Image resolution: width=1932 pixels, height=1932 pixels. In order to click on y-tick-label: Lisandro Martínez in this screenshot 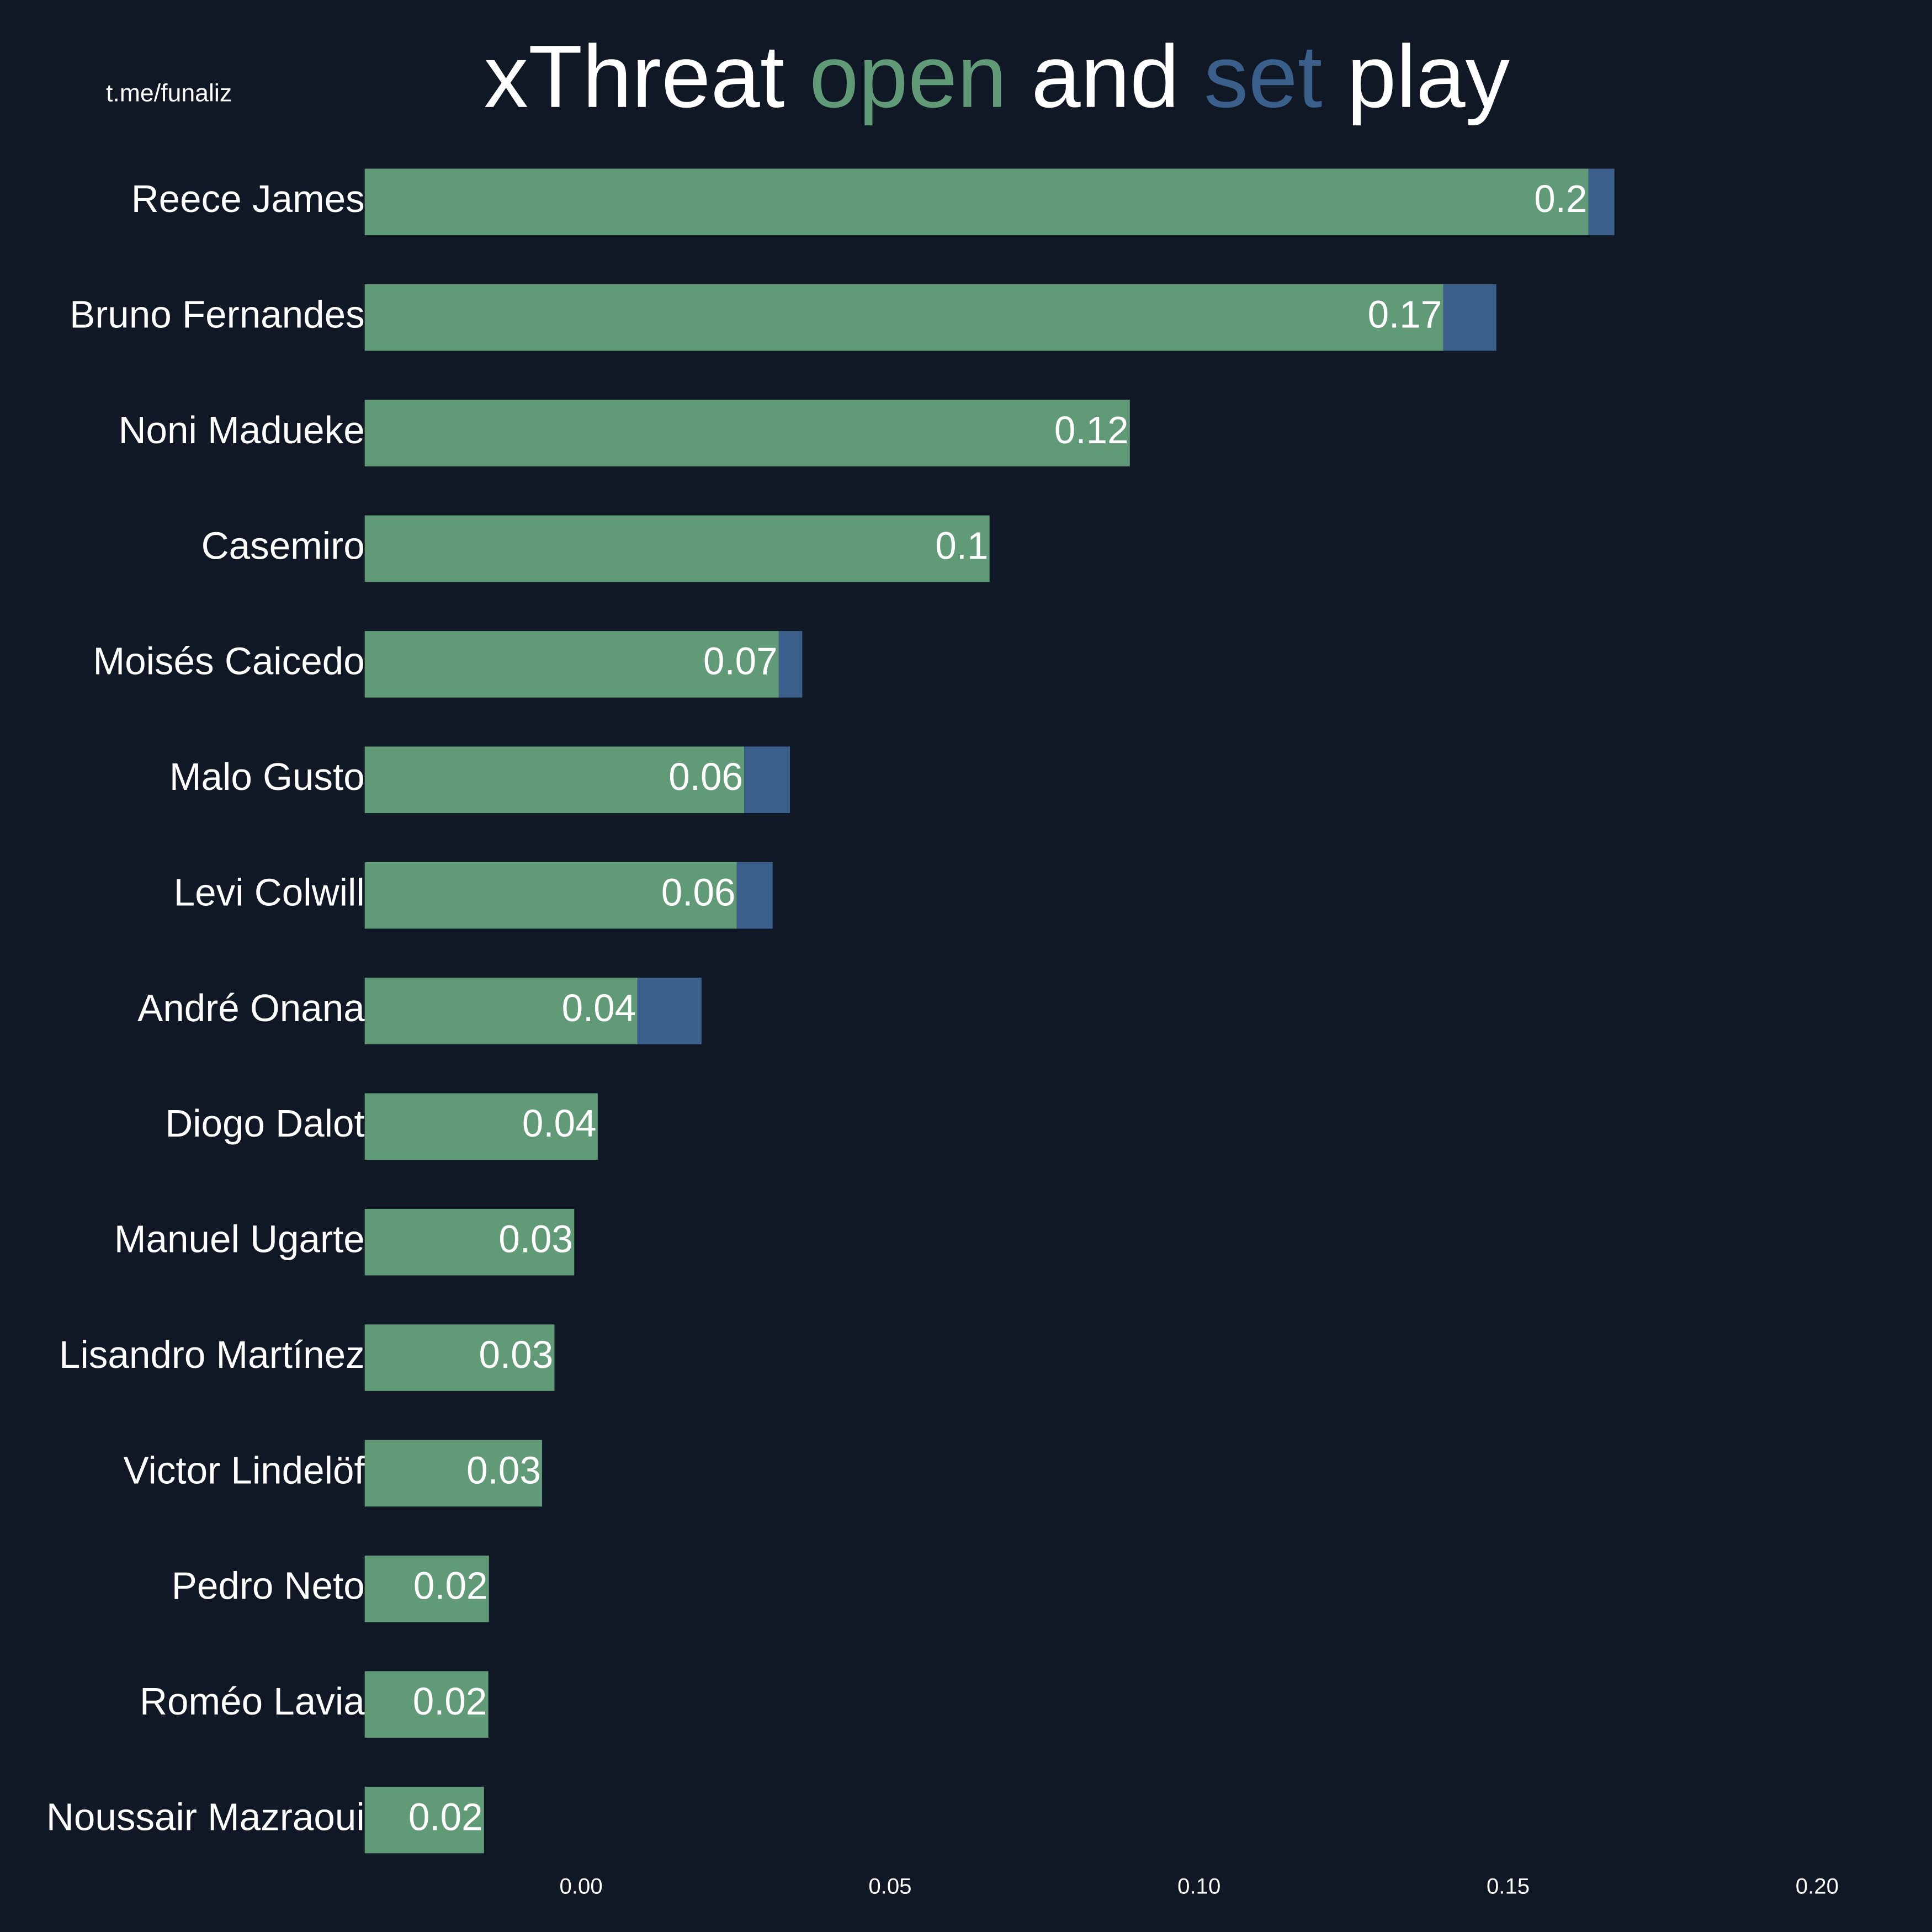, I will do `click(212, 1355)`.